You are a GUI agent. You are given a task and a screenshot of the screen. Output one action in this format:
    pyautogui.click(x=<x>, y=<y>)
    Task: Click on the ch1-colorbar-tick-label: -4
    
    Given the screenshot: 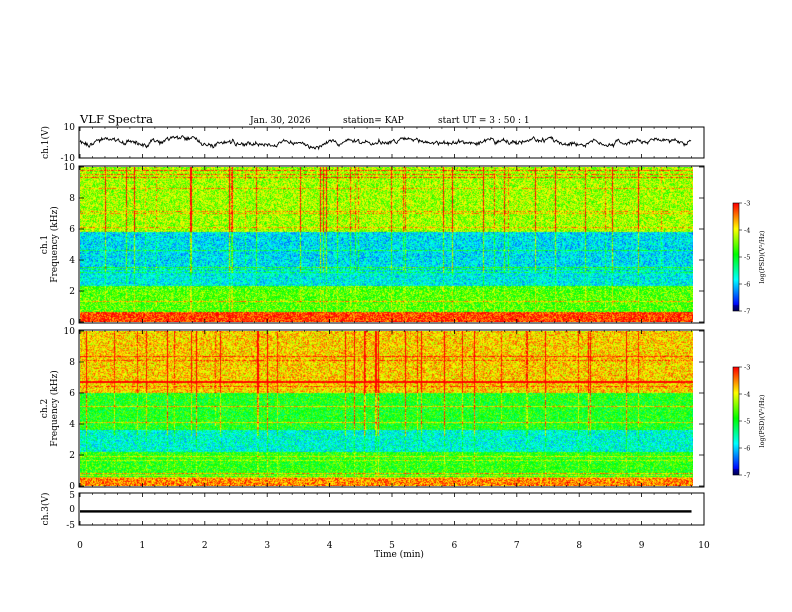 What is the action you would take?
    pyautogui.click(x=747, y=231)
    